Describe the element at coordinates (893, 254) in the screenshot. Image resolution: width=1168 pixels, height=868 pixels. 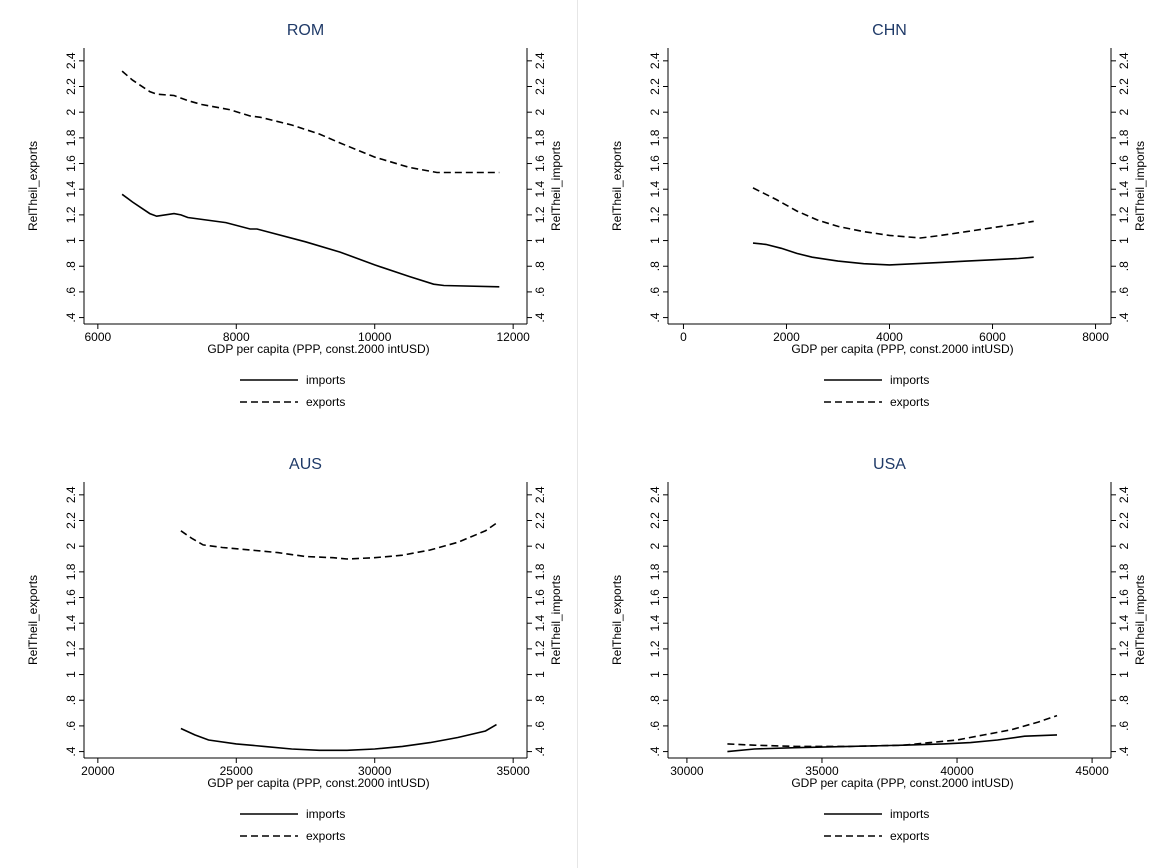
I see `series-line-imports` at that location.